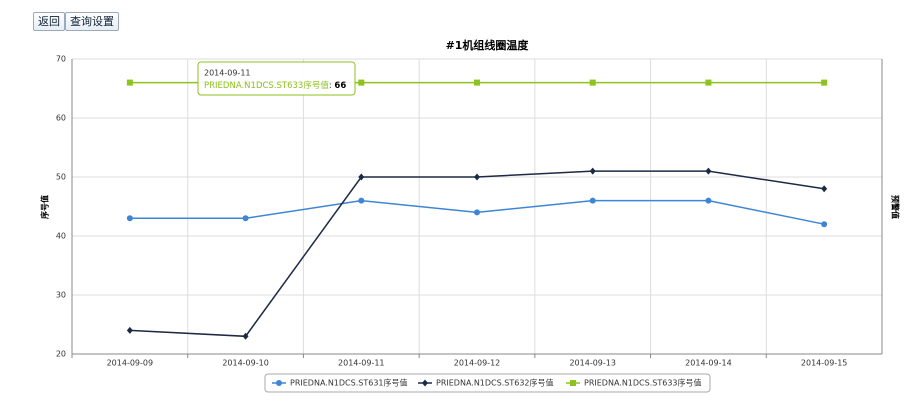  Describe the element at coordinates (708, 363) in the screenshot. I see `x-tick-label: 2014-09-14` at that location.